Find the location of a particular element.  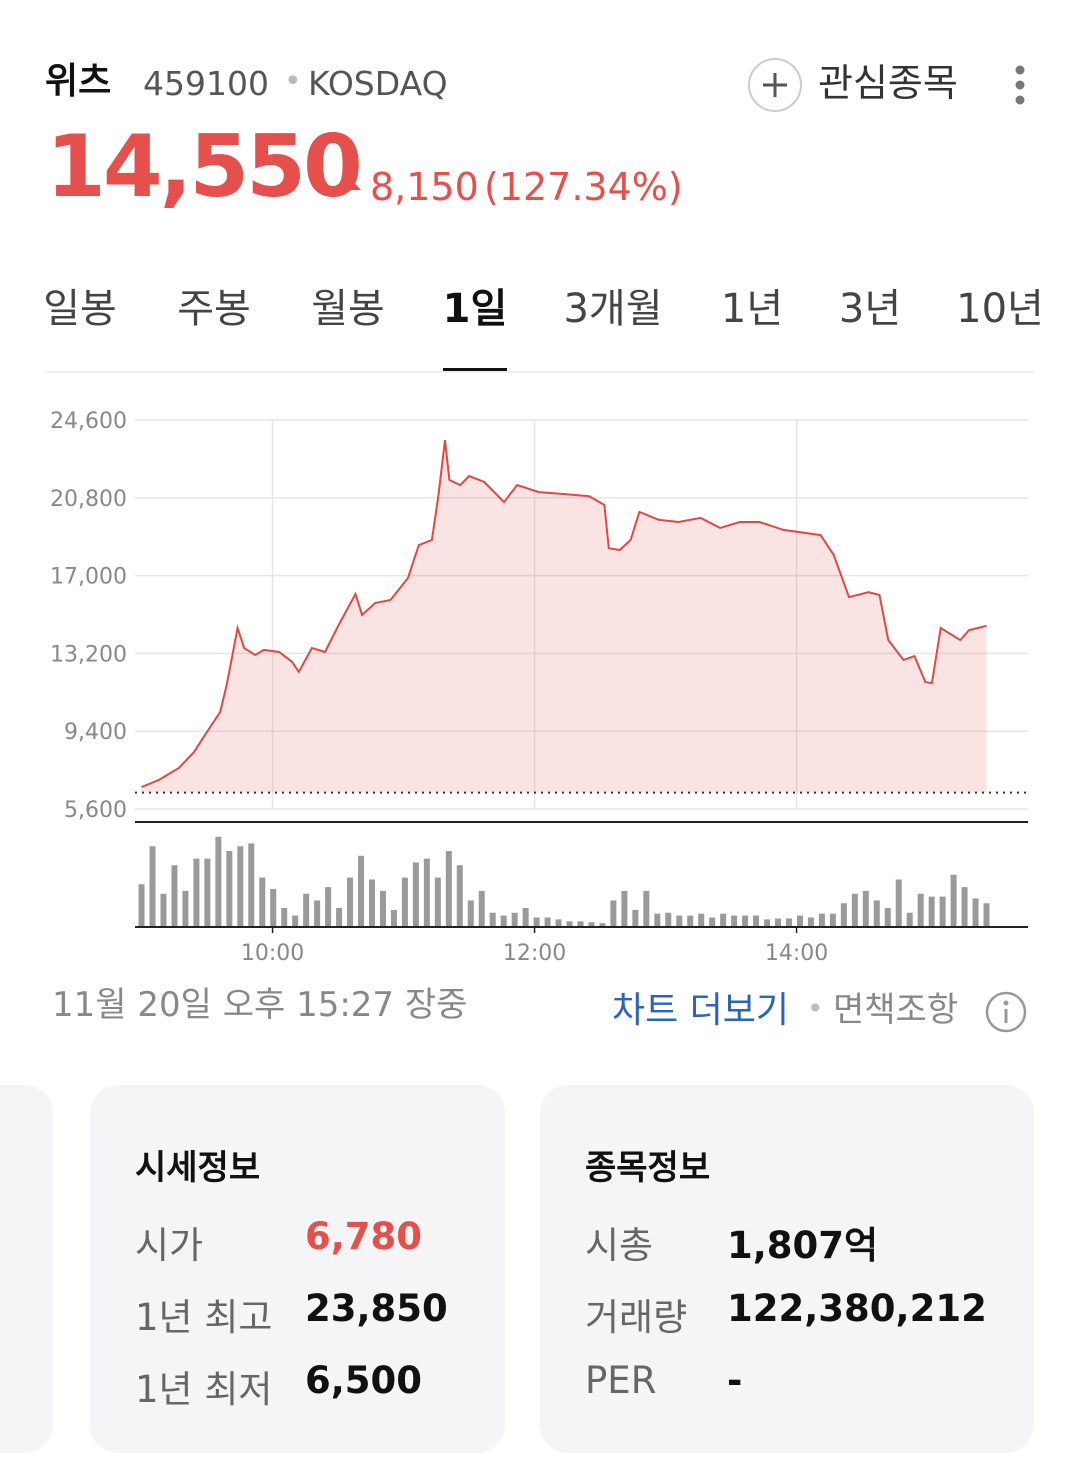

info-card: 종목정보 시총 1,807억 거래량 122,380,212 PER - is located at coordinates (787, 1269).